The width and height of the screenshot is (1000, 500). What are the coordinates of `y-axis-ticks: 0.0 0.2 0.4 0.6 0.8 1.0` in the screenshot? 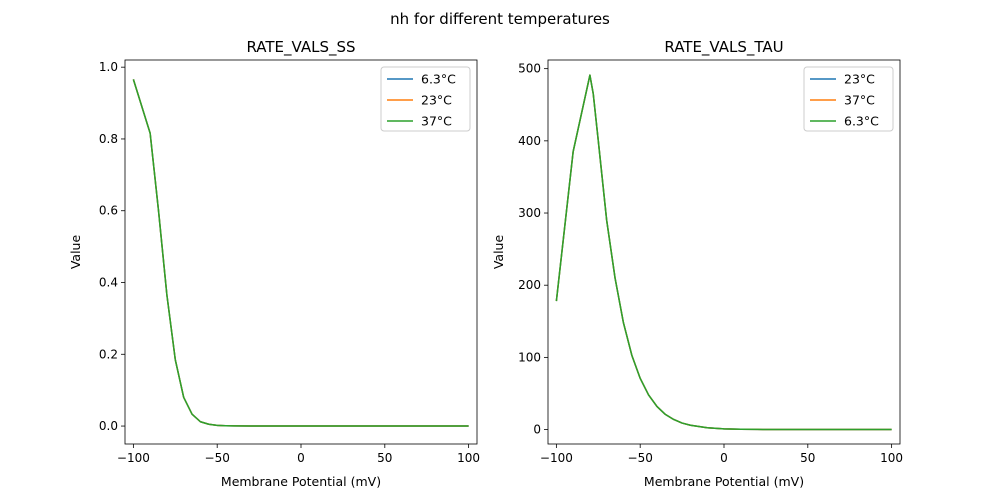 It's located at (112, 246).